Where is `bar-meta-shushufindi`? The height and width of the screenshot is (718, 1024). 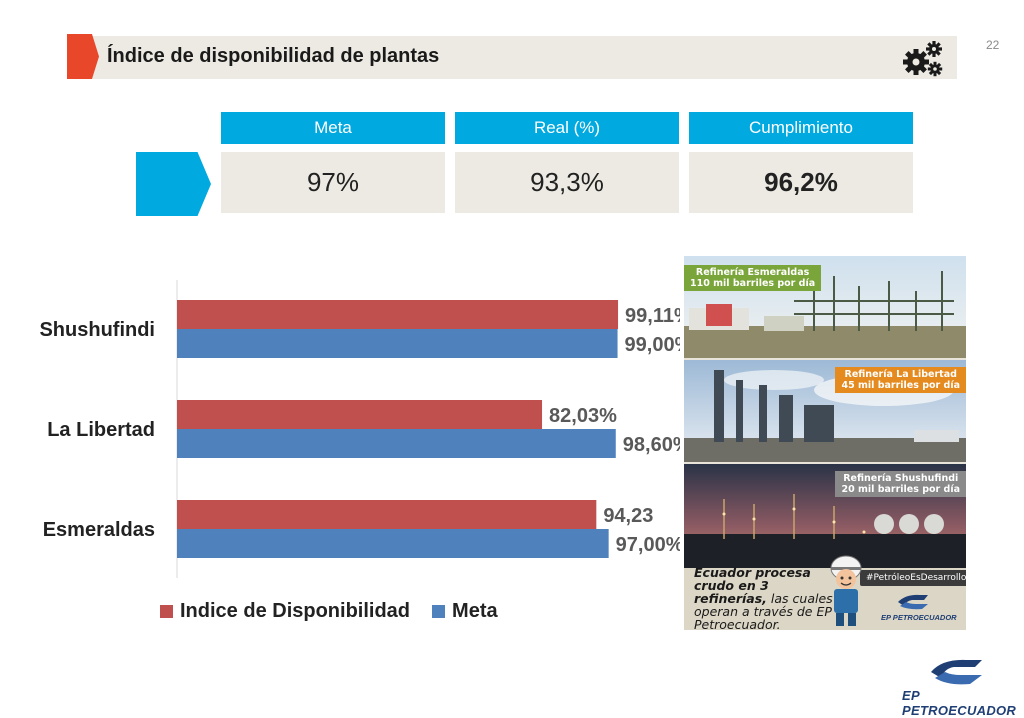
bar-meta-shushufindi is located at coordinates (397, 343).